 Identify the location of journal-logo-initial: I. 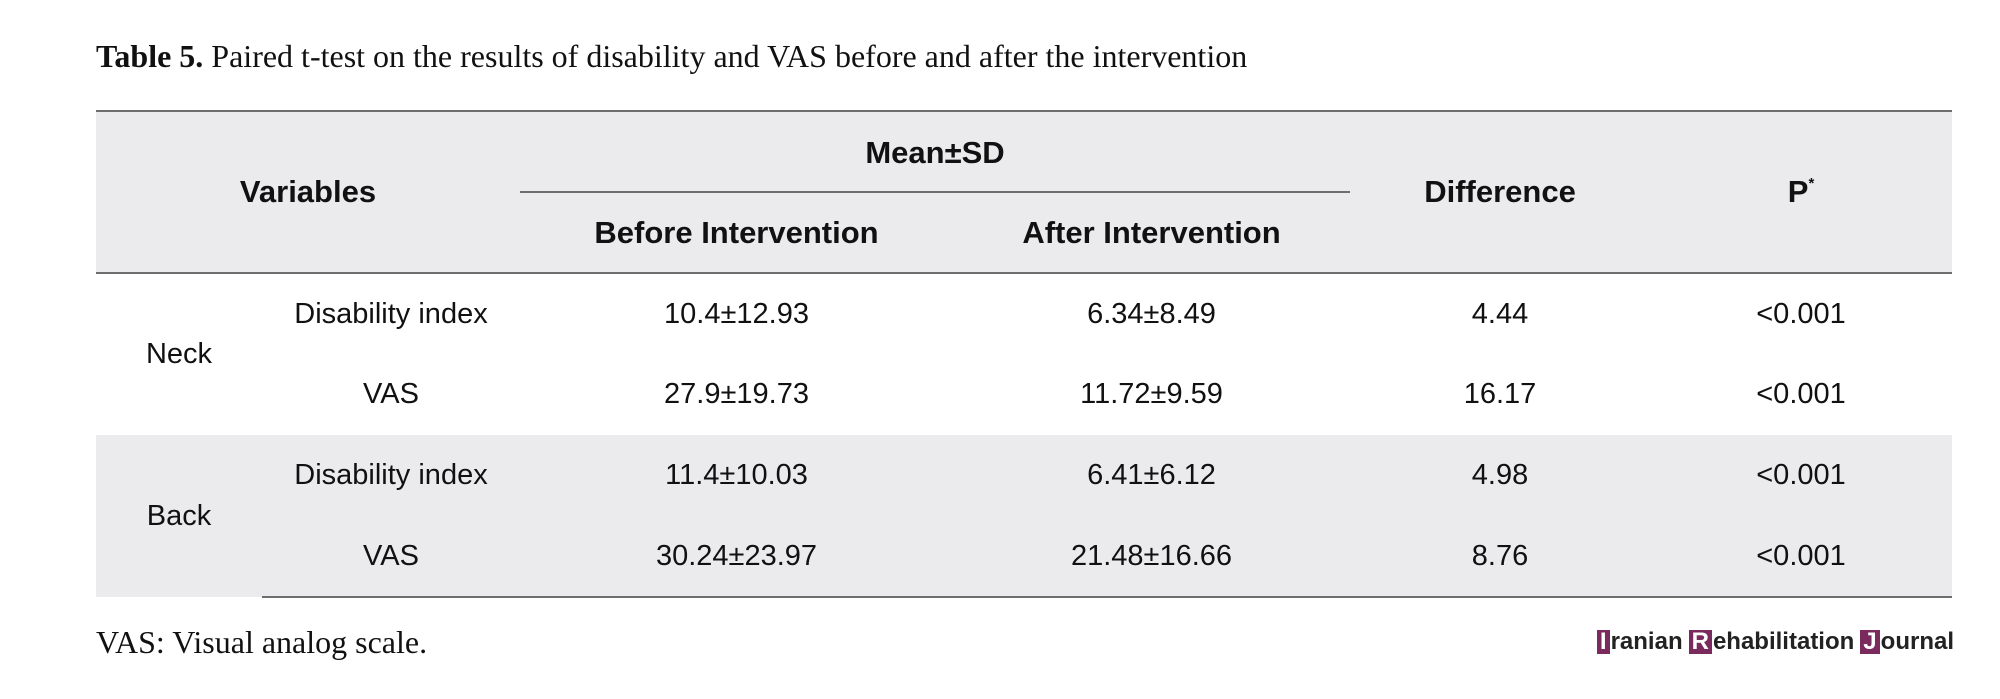
(1603, 642).